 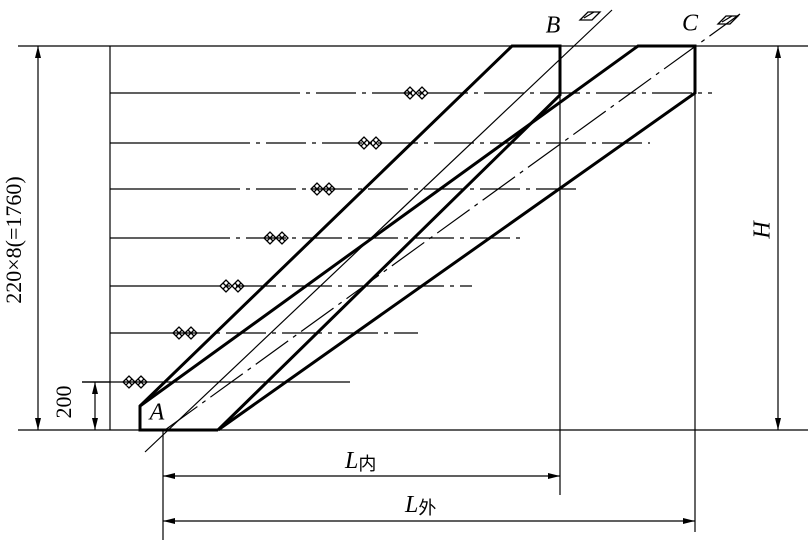 I want to click on dimension-subscript: 内, so click(x=367, y=464).